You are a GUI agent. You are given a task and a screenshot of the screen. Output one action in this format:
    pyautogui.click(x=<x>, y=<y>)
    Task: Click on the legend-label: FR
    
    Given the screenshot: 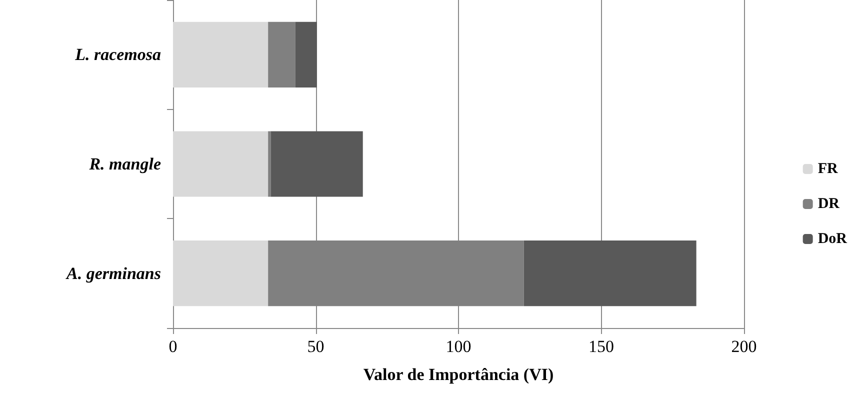 What is the action you would take?
    pyautogui.click(x=828, y=169)
    